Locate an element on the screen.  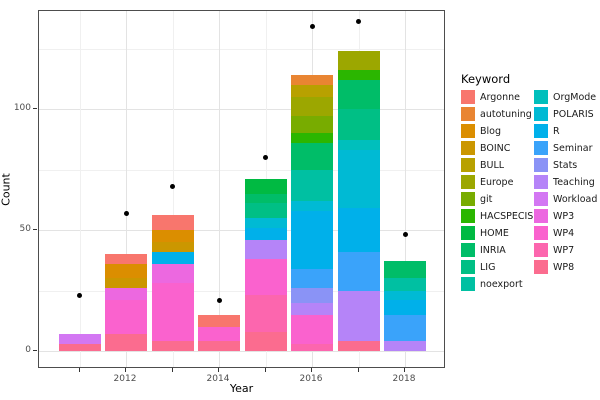
legend-label-WP7: WP7 is located at coordinates (564, 250).